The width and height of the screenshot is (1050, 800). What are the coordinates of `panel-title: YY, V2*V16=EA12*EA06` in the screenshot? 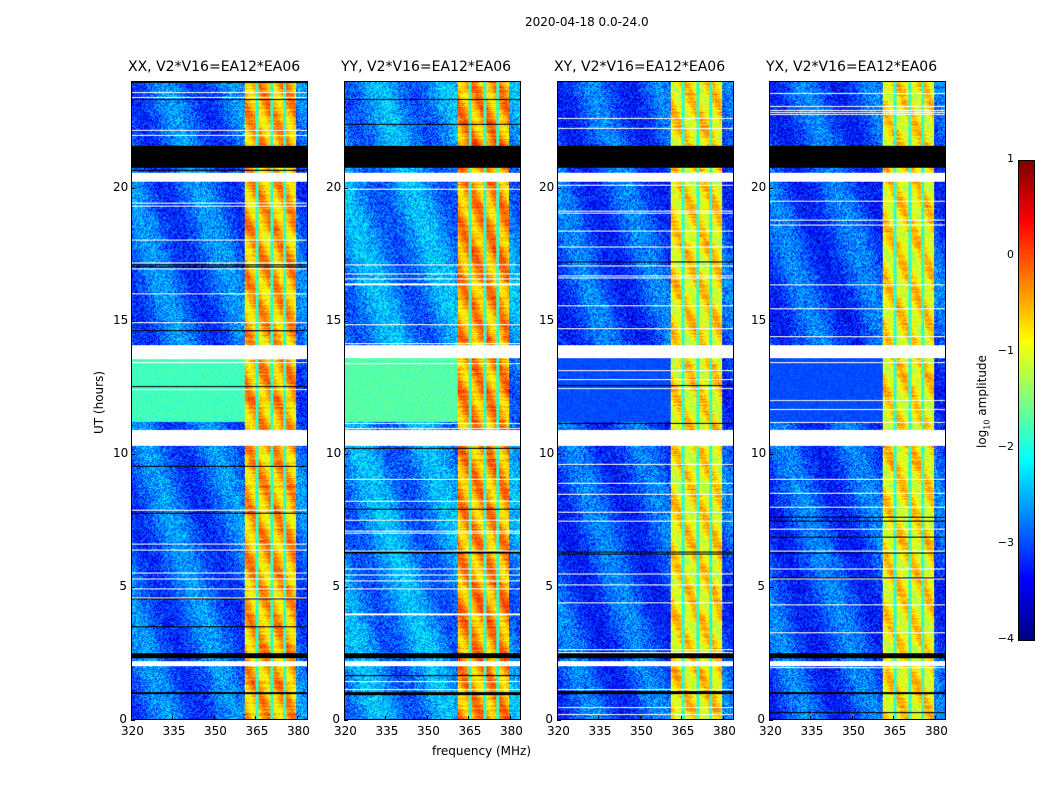 It's located at (426, 67).